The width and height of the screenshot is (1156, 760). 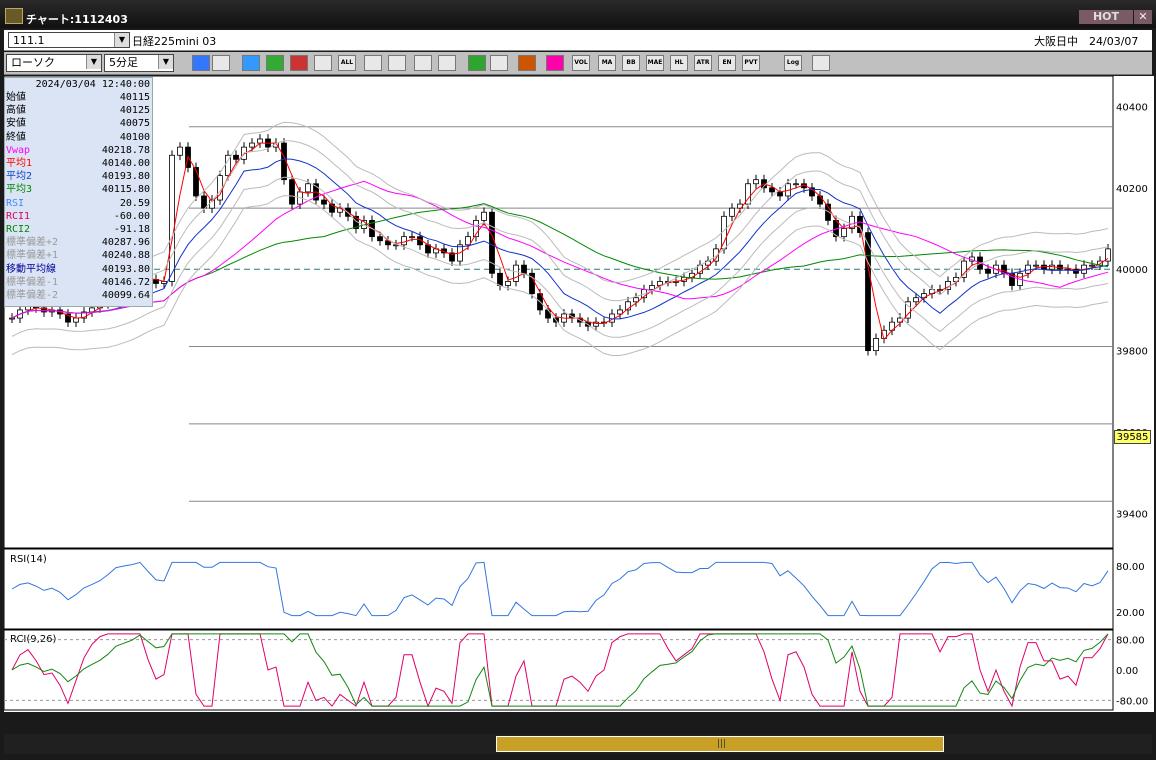 I want to click on scrollbar-thumb, so click(x=720, y=744).